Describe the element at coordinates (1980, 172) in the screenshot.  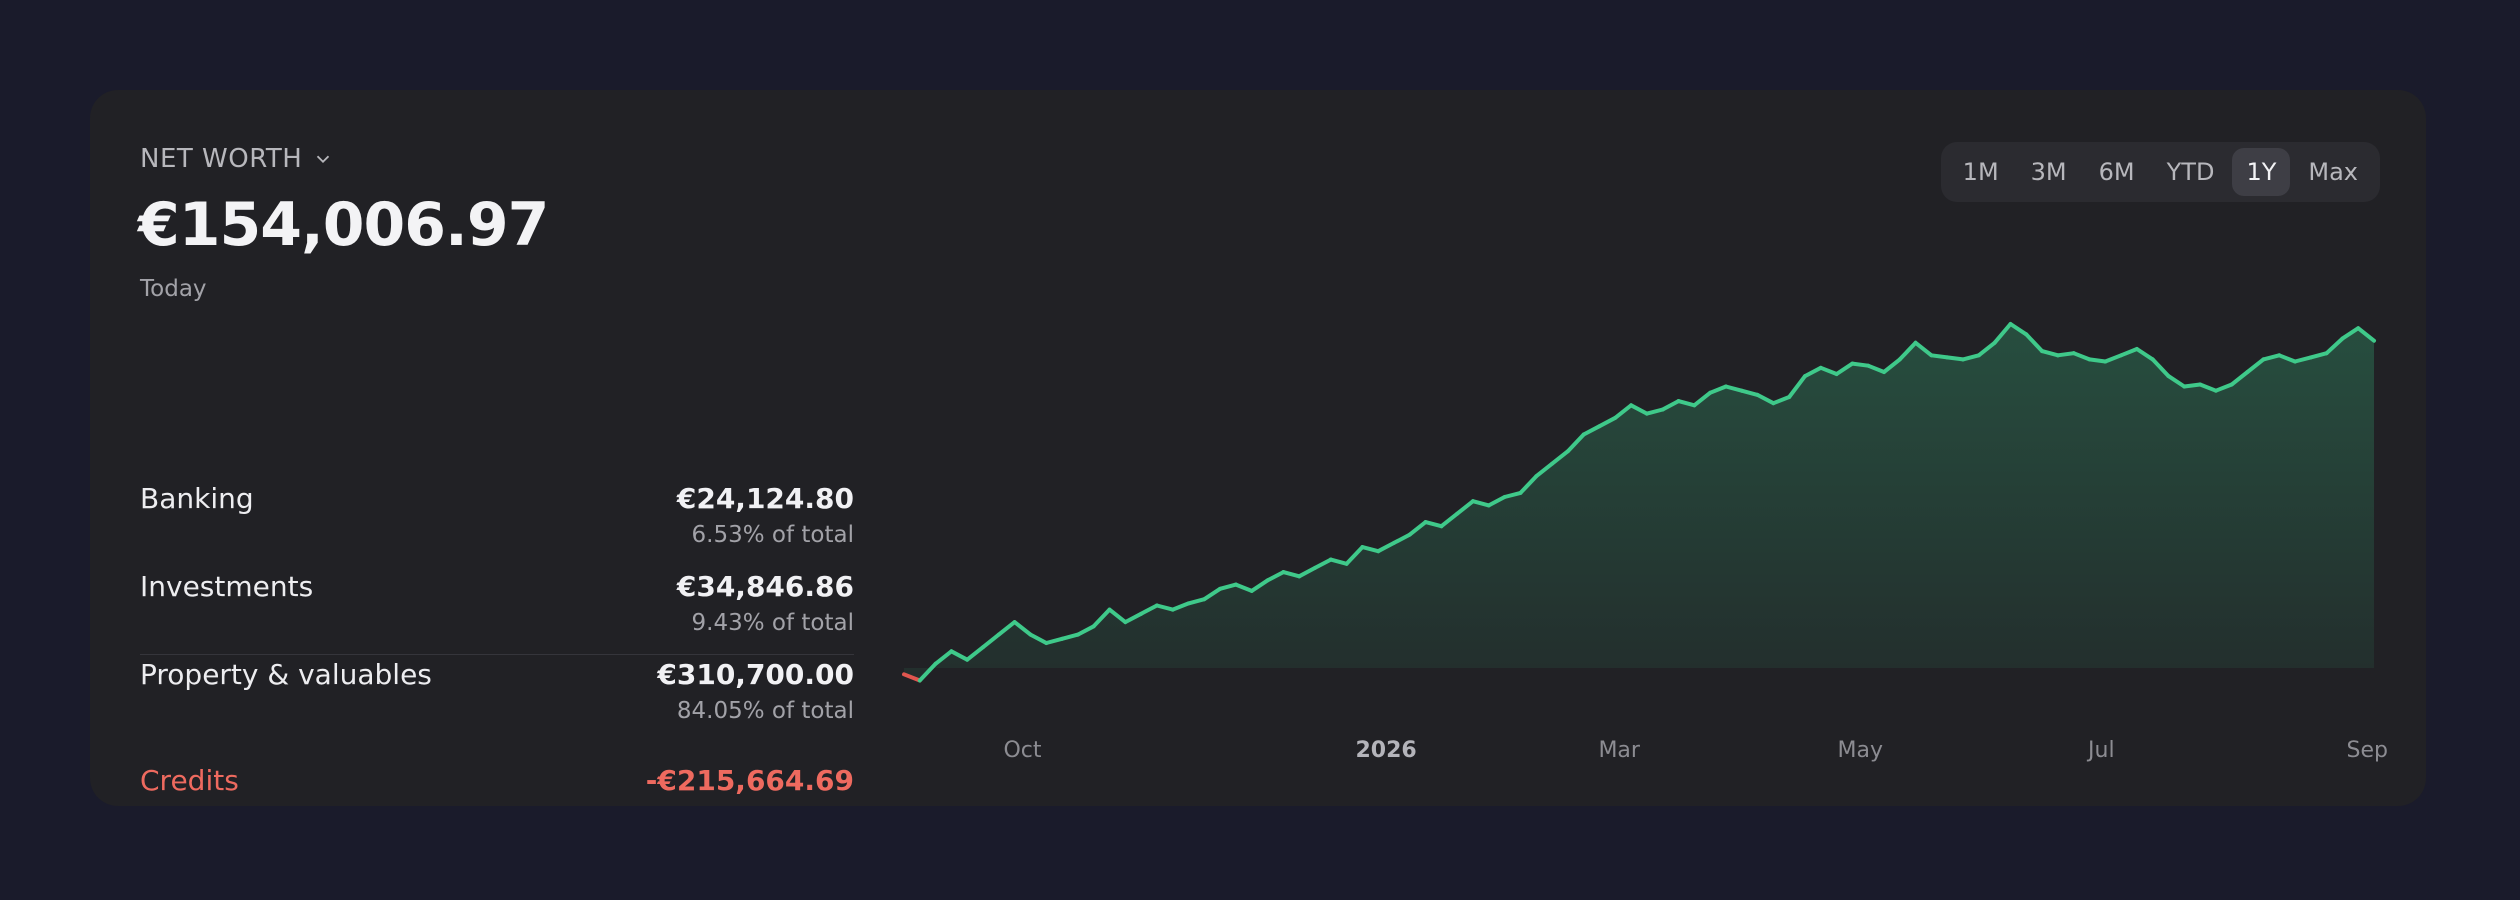
I see `range-1m-button: 1M` at that location.